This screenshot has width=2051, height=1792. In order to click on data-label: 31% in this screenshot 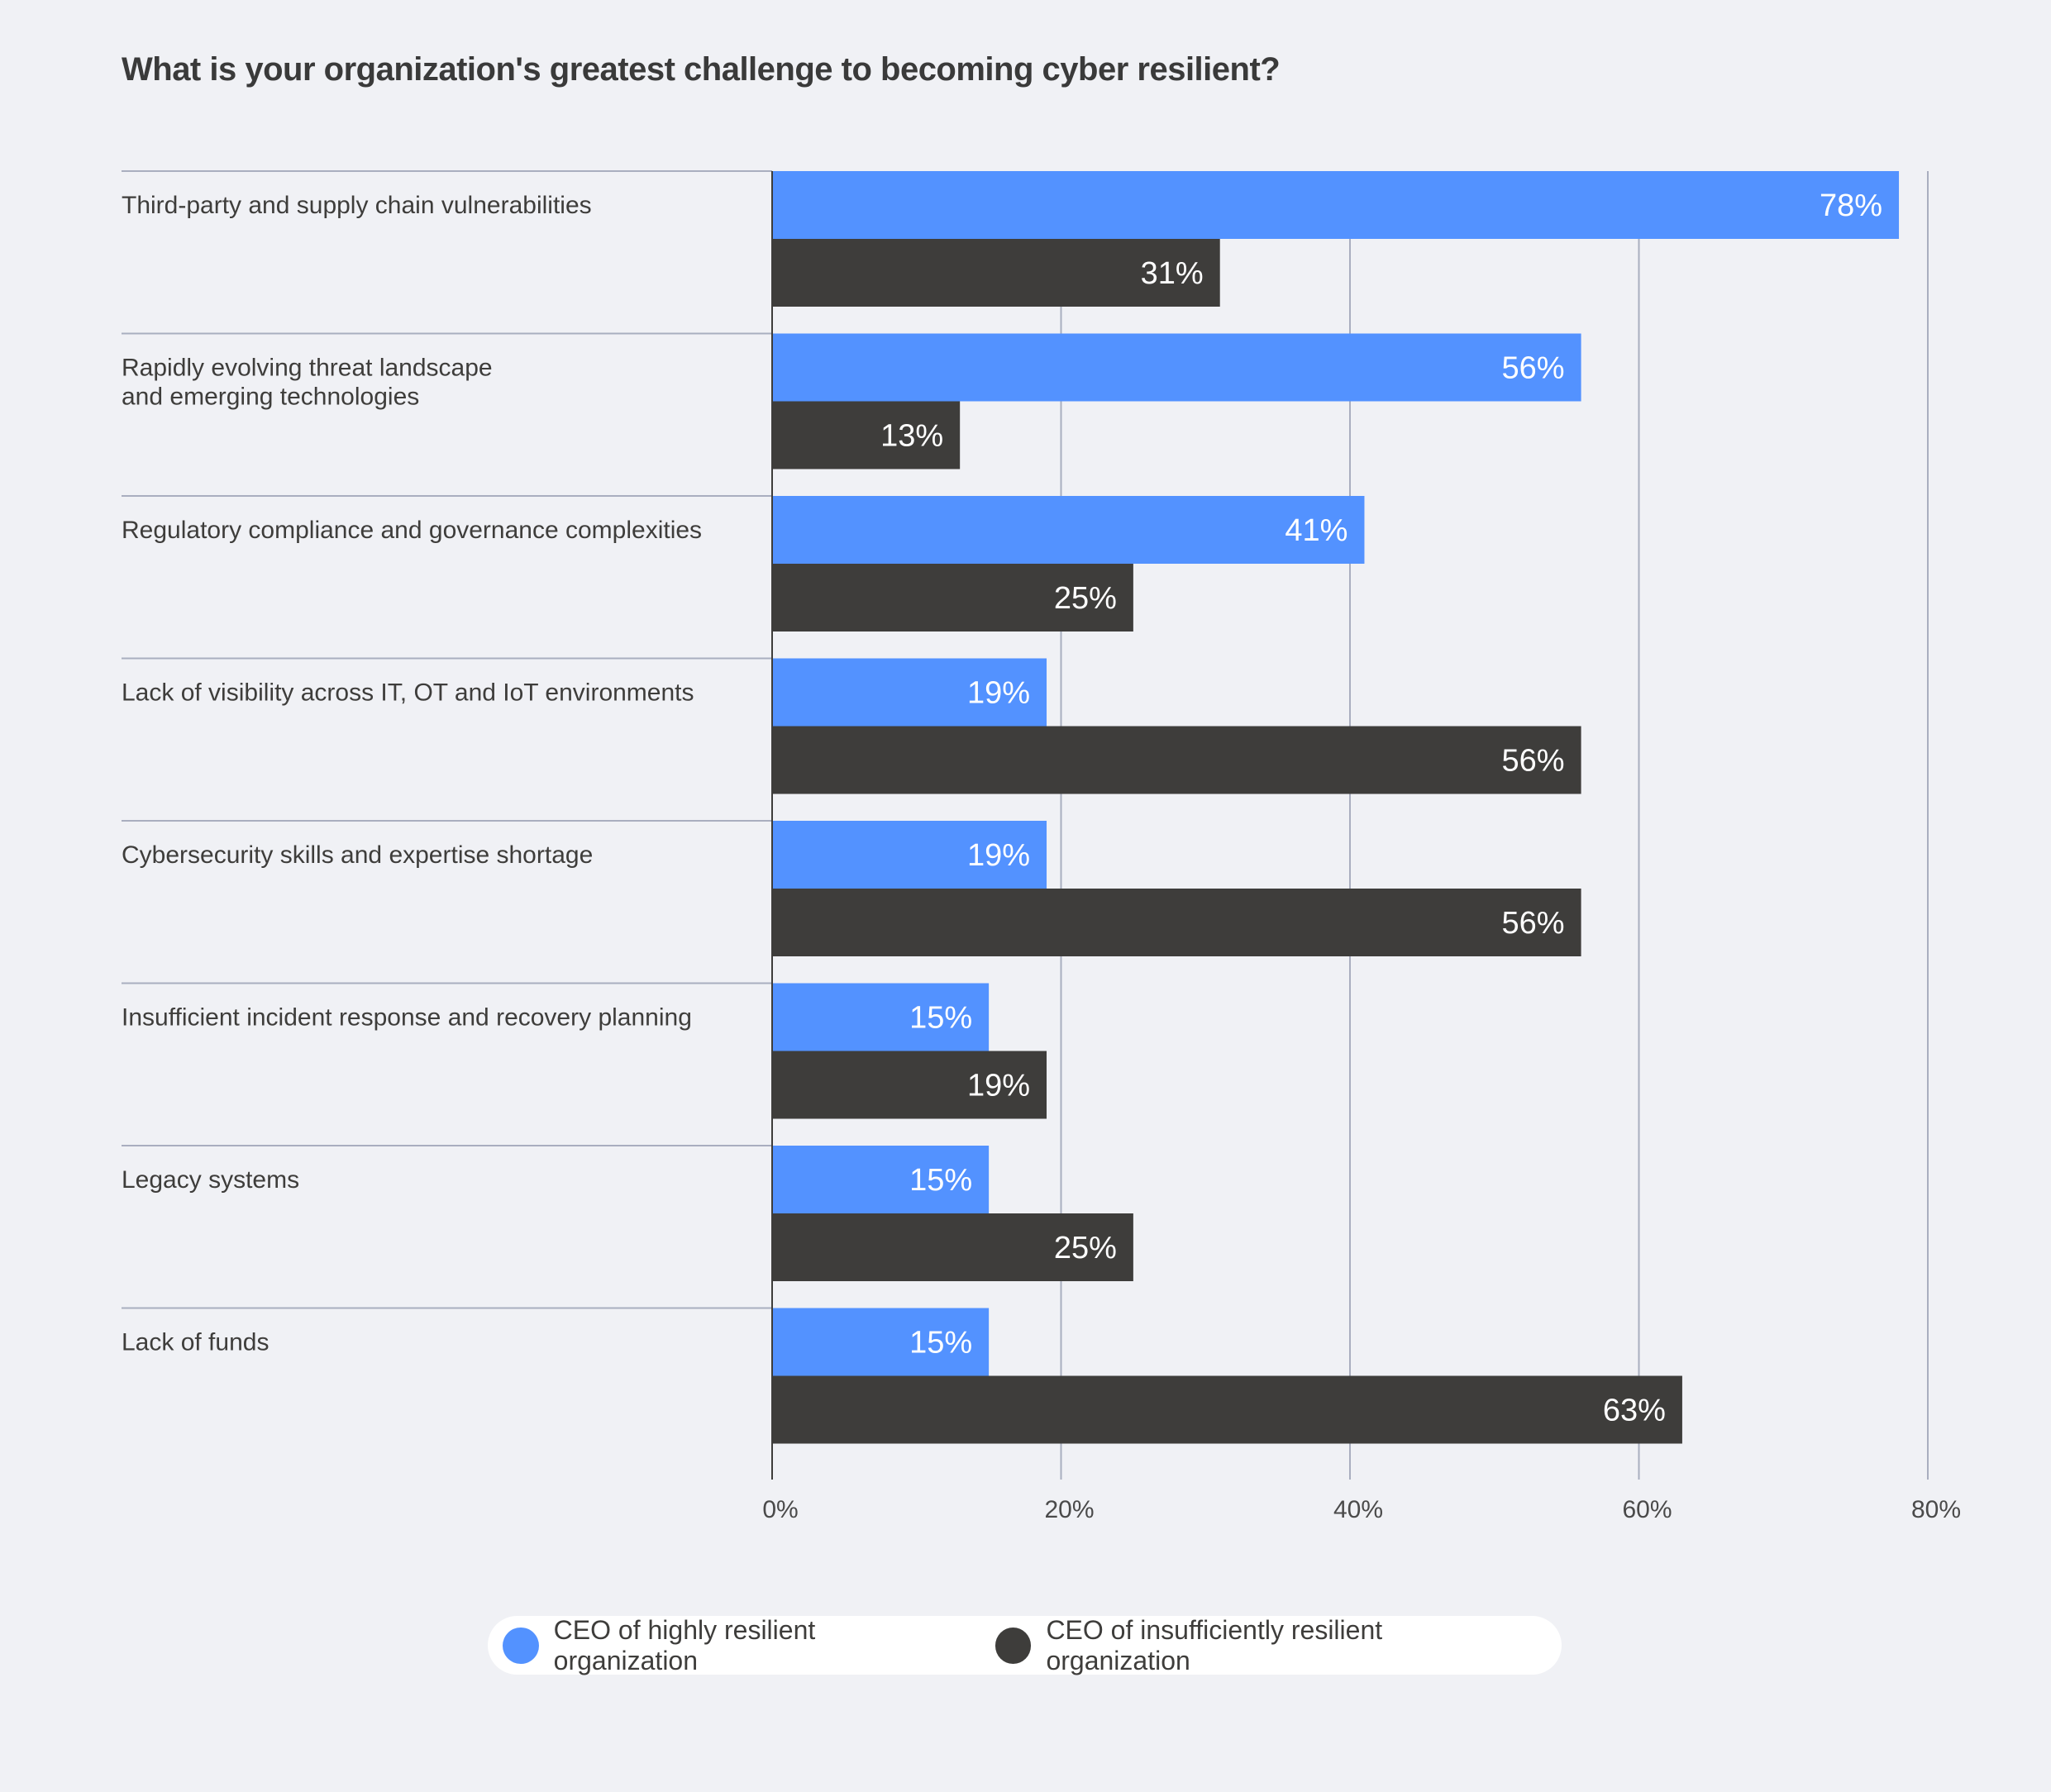, I will do `click(1172, 273)`.